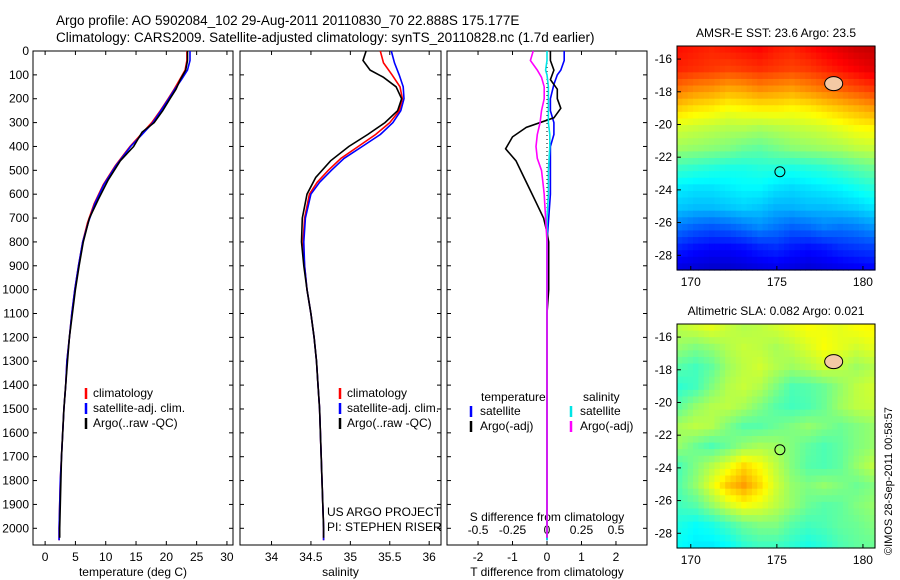  I want to click on x-tick-label: 15, so click(136, 557).